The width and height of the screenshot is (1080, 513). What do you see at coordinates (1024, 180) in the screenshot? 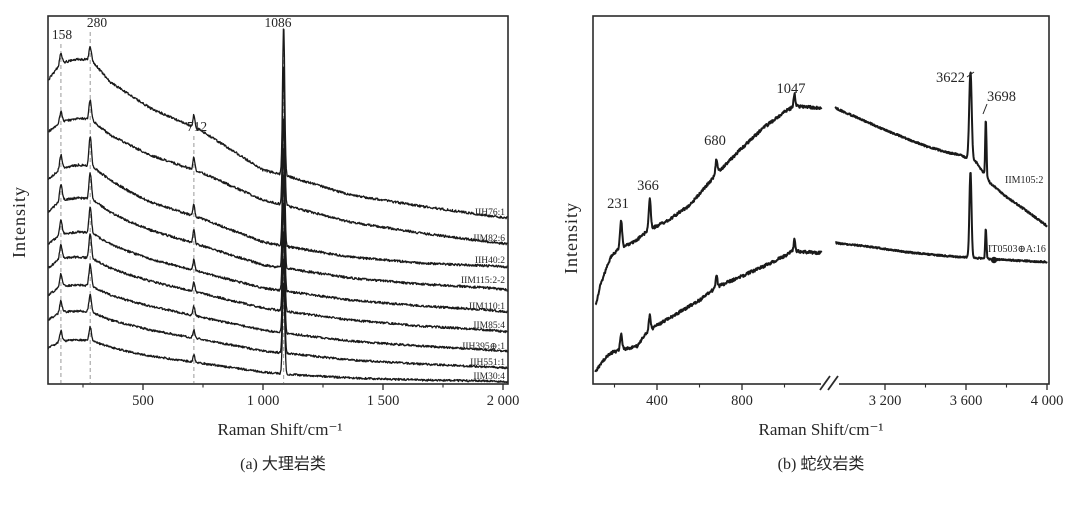
I see `curve-label: IIM105:2` at bounding box center [1024, 180].